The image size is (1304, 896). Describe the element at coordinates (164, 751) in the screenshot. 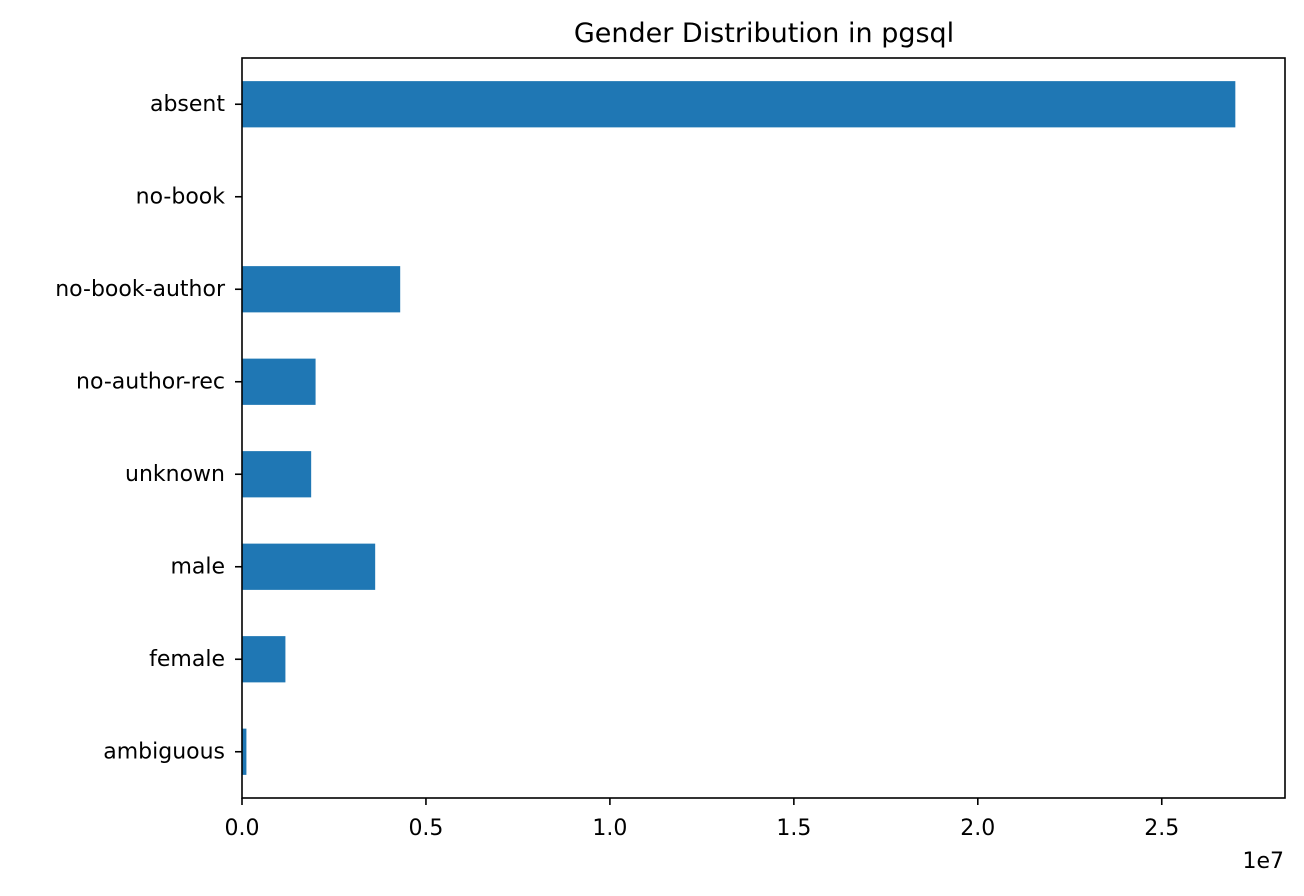

I see `y-tick-label: ambiguous` at that location.